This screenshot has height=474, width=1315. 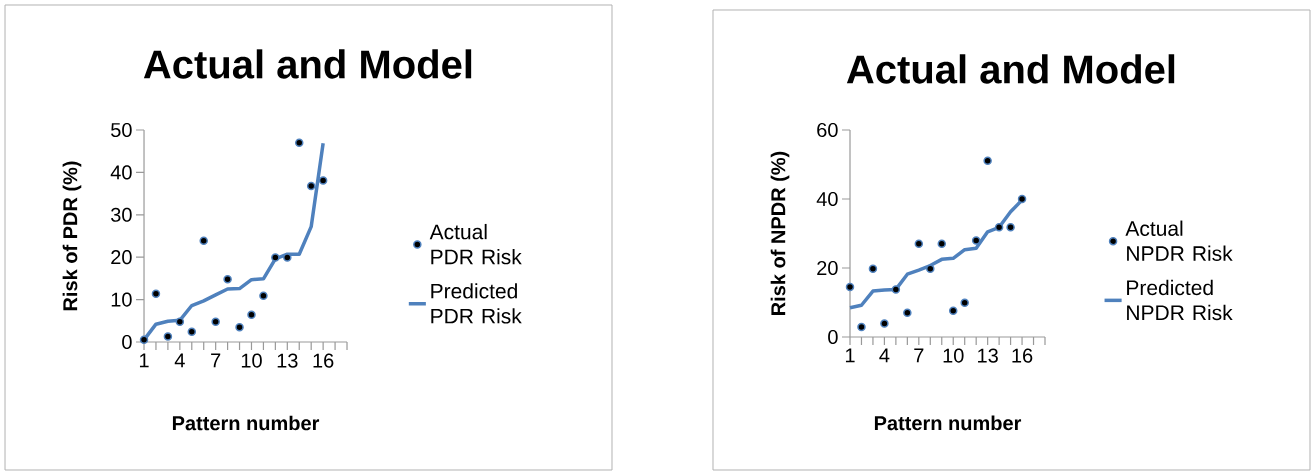 What do you see at coordinates (1179, 240) in the screenshot?
I see `legend-label: Actual NPDR Risk` at bounding box center [1179, 240].